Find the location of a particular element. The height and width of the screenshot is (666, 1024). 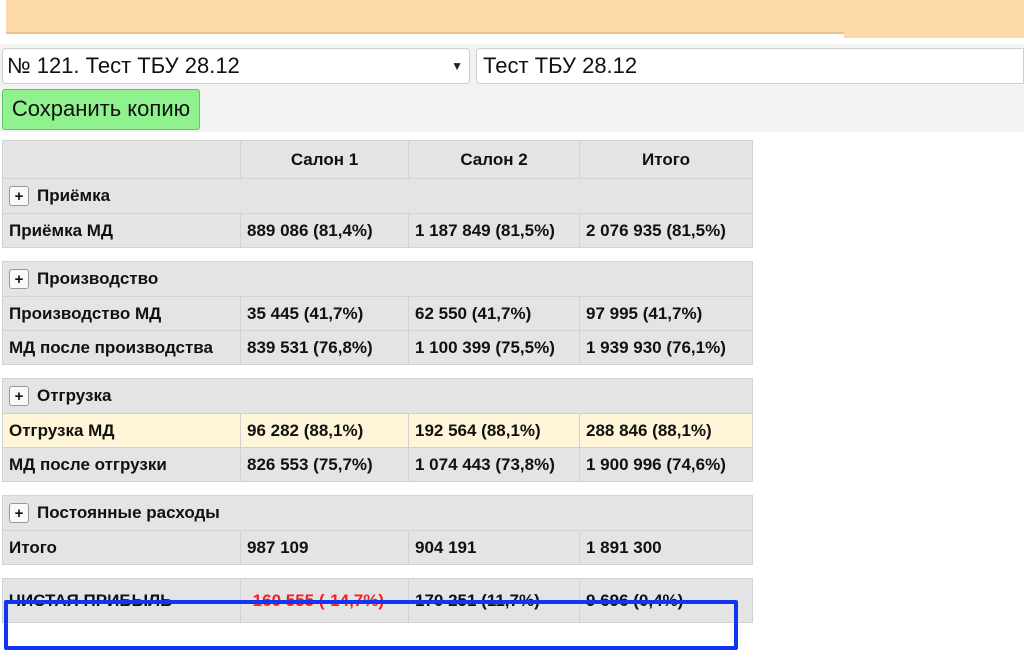

section-production: + Производство is located at coordinates (377, 279).